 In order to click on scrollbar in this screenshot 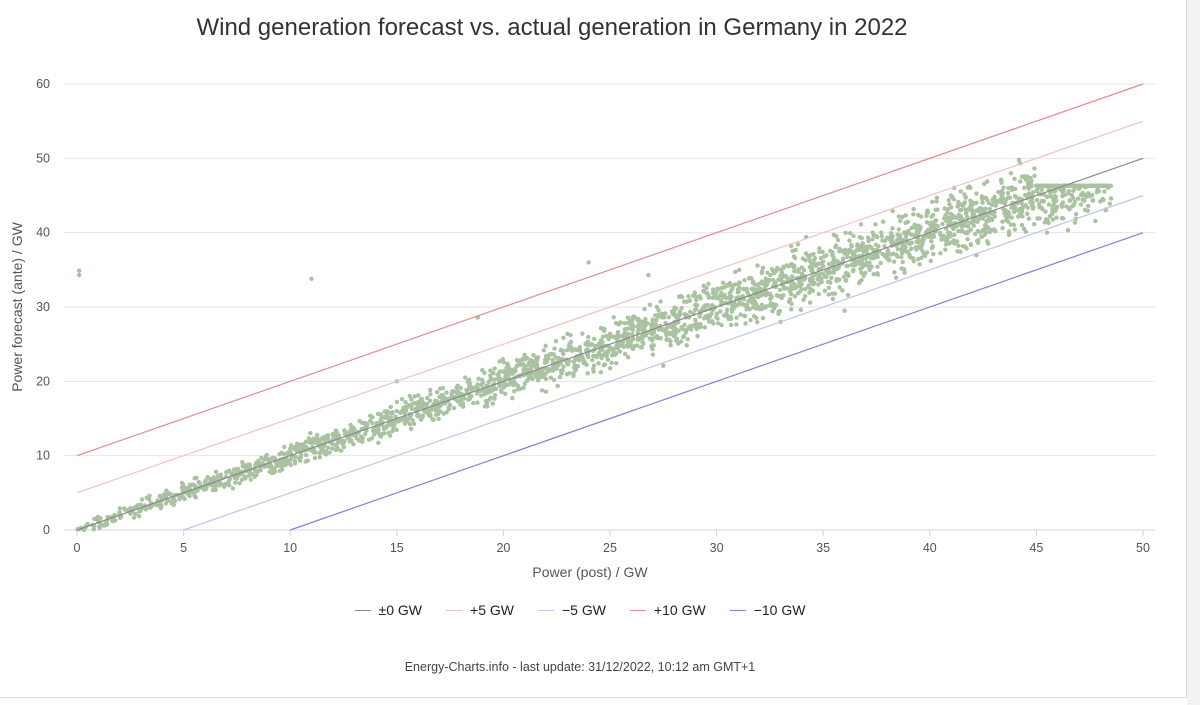, I will do `click(1193, 352)`.